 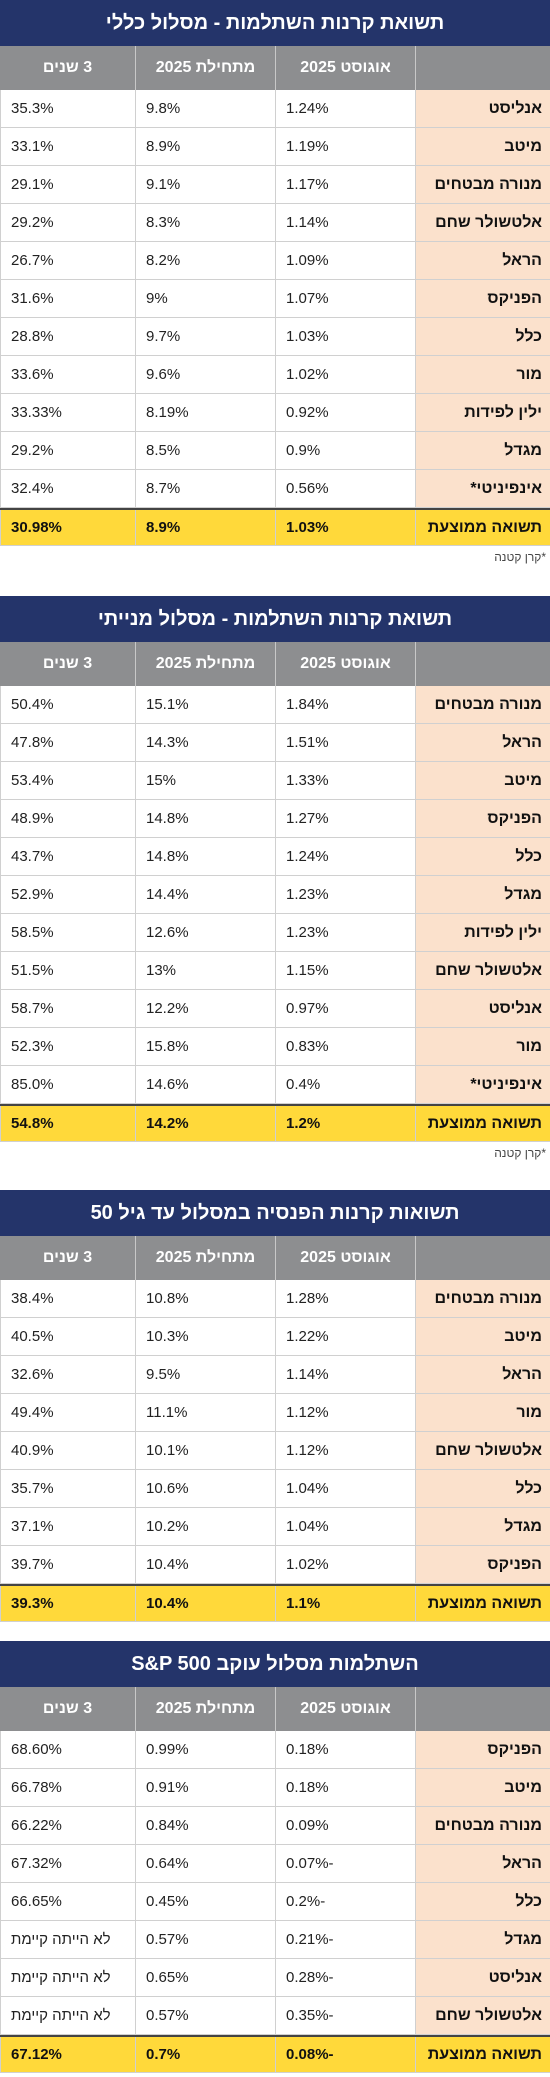 What do you see at coordinates (205, 818) in the screenshot?
I see `ytd-return: 14.8%` at bounding box center [205, 818].